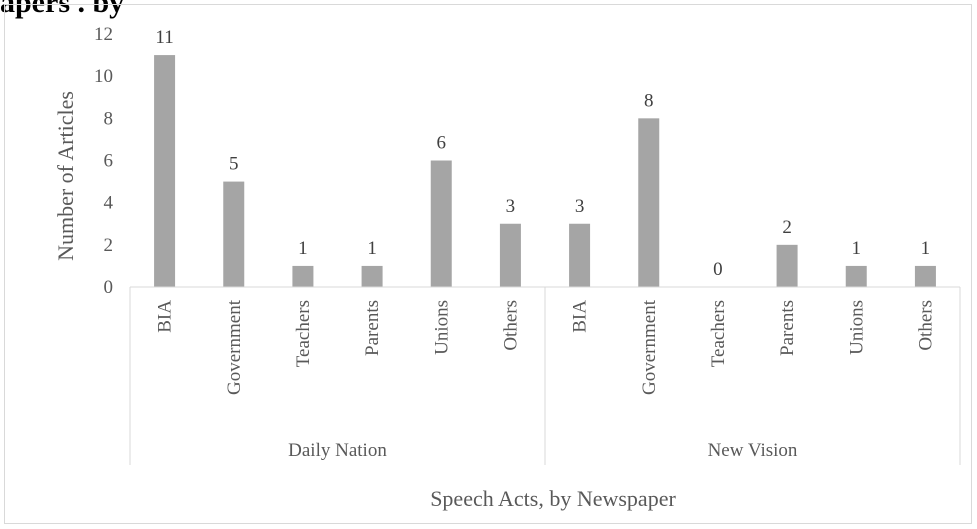  I want to click on y-tick-label: 12, so click(103, 34).